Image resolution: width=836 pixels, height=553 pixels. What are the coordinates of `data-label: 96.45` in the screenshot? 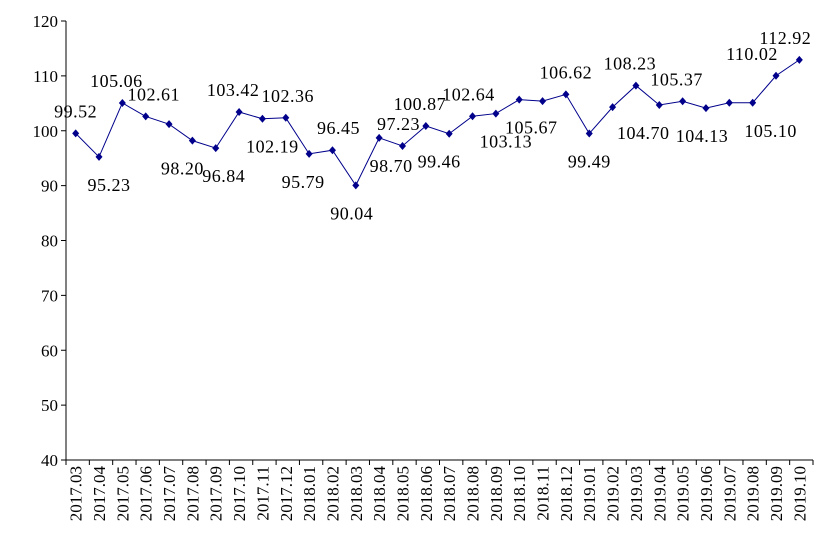 It's located at (338, 128).